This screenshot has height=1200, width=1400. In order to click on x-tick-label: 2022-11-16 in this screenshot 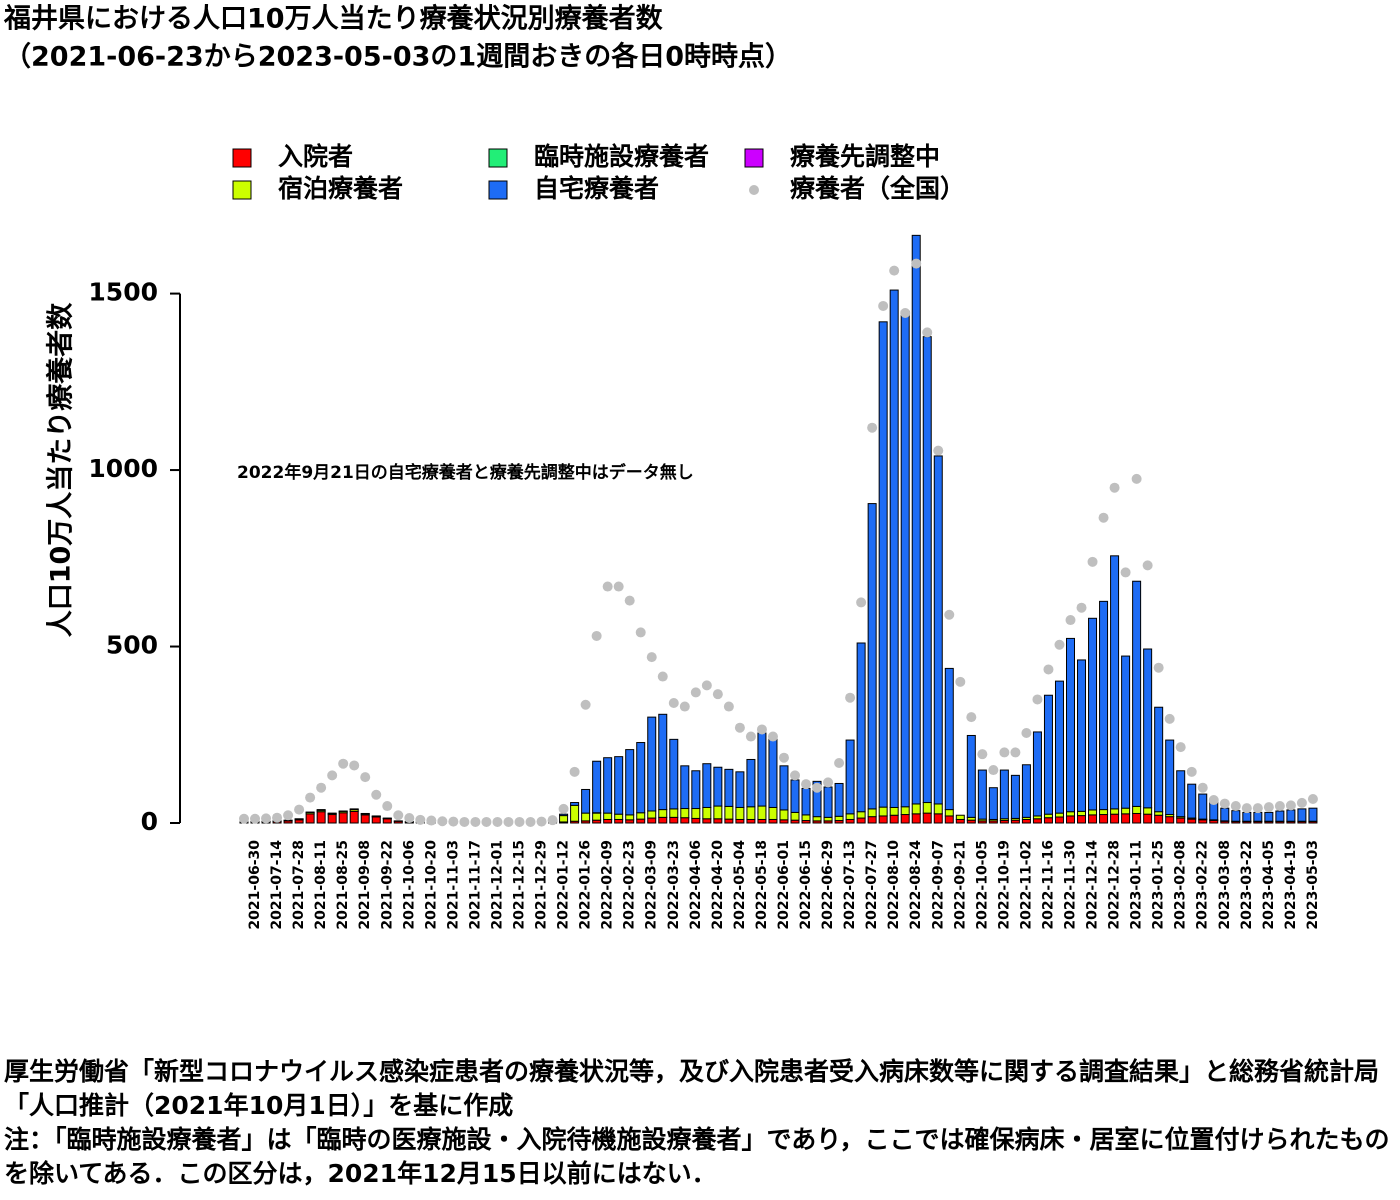, I will do `click(1048, 885)`.